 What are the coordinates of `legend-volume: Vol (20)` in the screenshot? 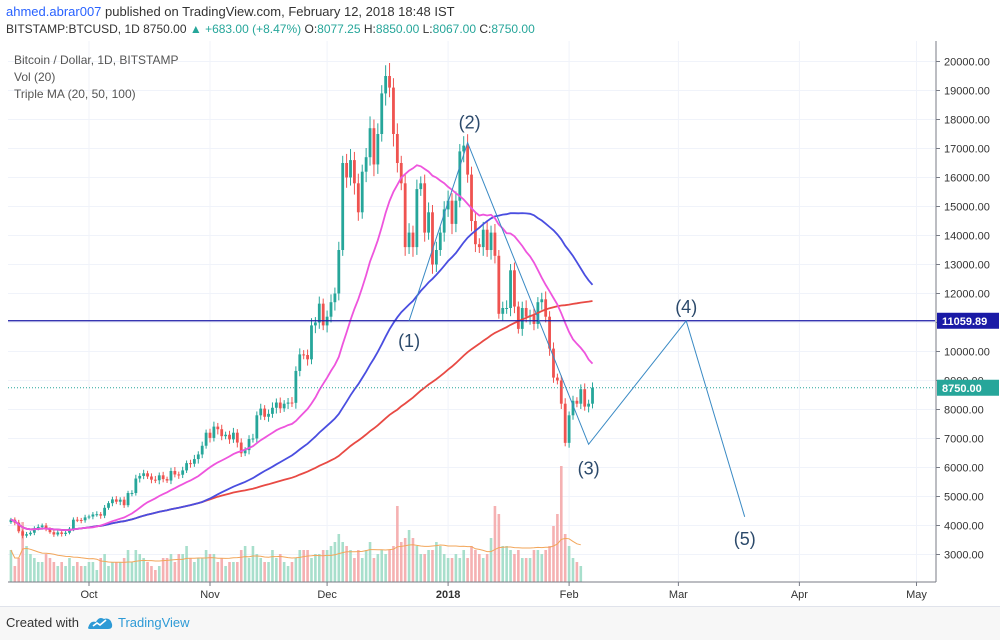 It's located at (35, 77).